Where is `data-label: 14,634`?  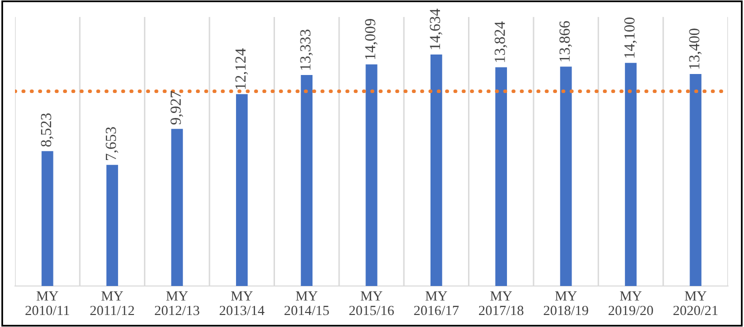 data-label: 14,634 is located at coordinates (436, 29).